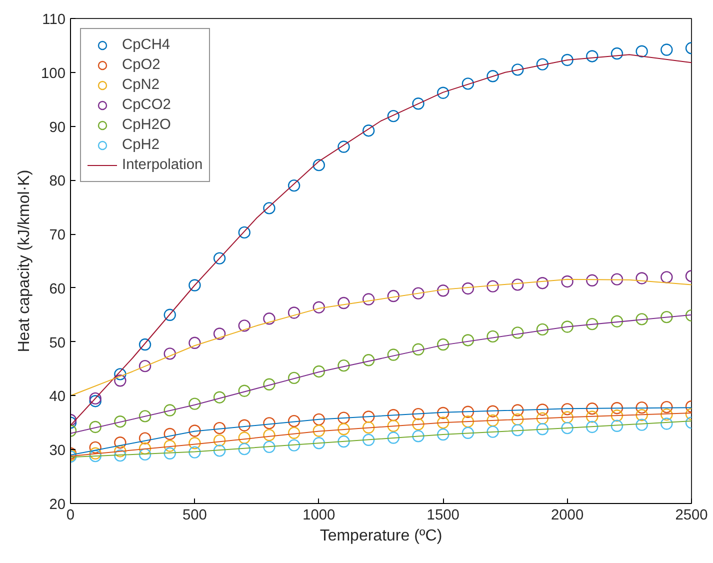  I want to click on legend-label: CpCH4, so click(146, 45).